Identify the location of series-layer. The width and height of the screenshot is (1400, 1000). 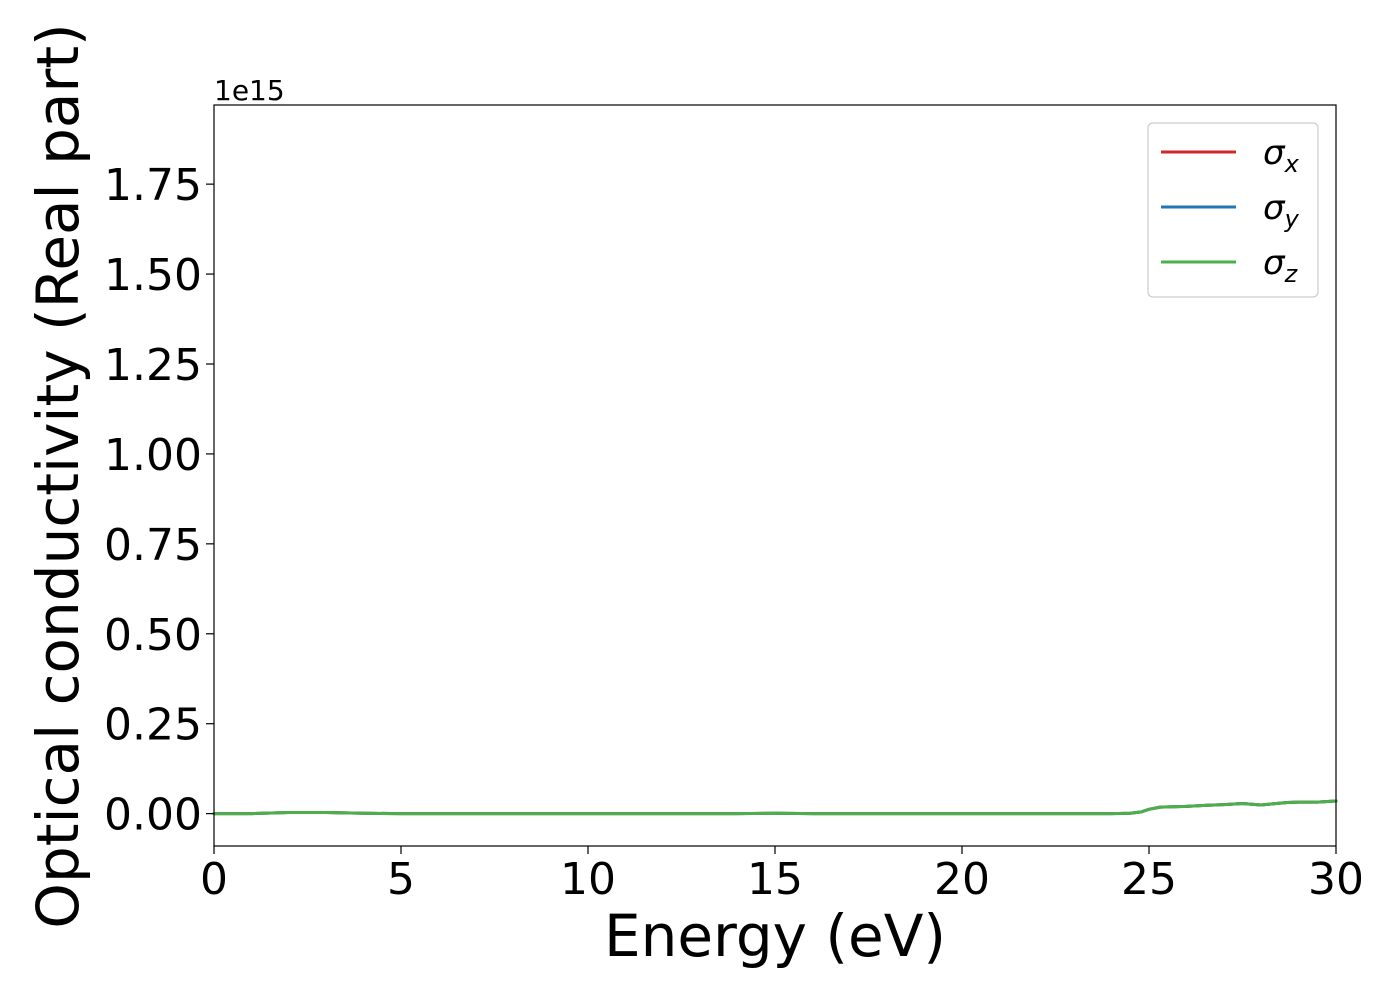
(775, 807).